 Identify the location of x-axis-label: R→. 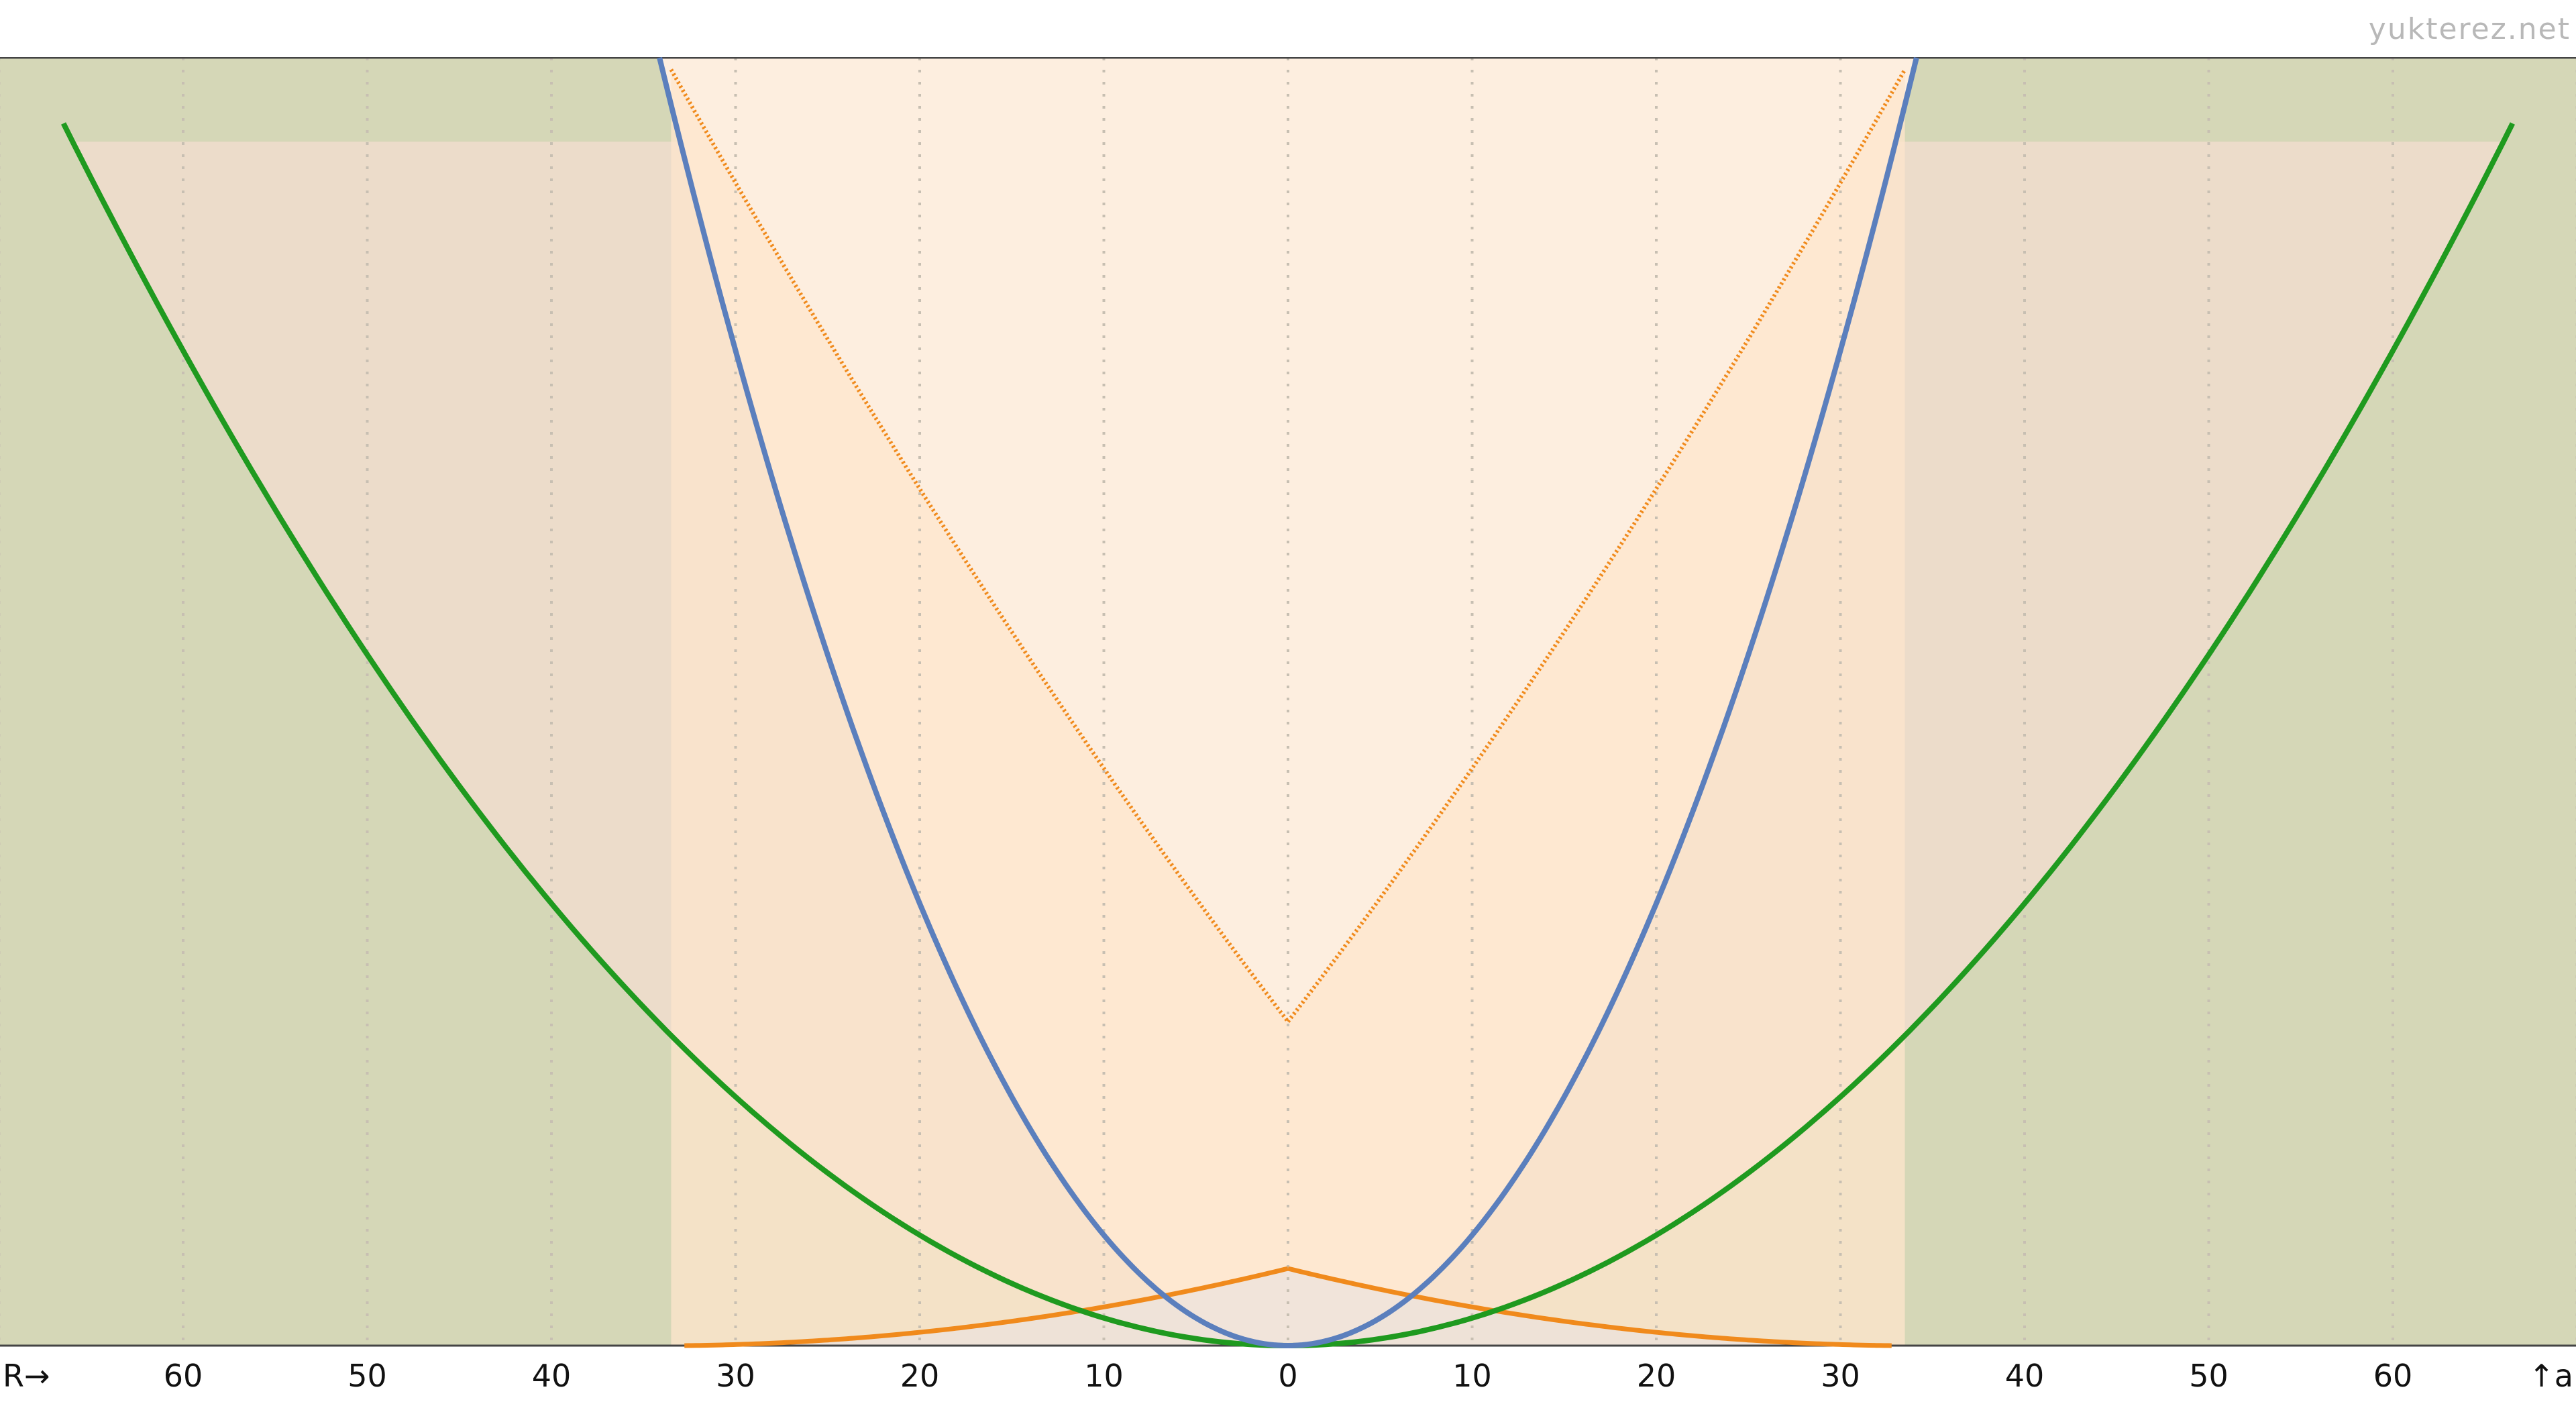
(26, 1376).